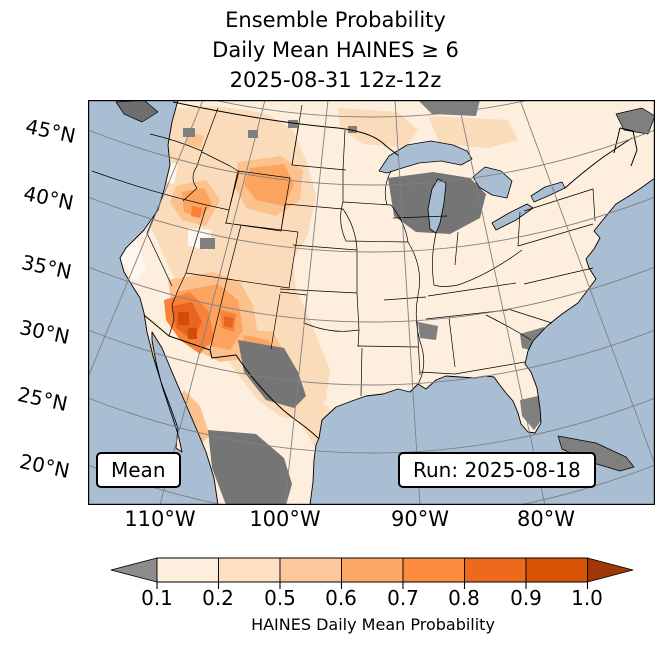  I want to click on x-tick-90w: 90°W, so click(420, 519).